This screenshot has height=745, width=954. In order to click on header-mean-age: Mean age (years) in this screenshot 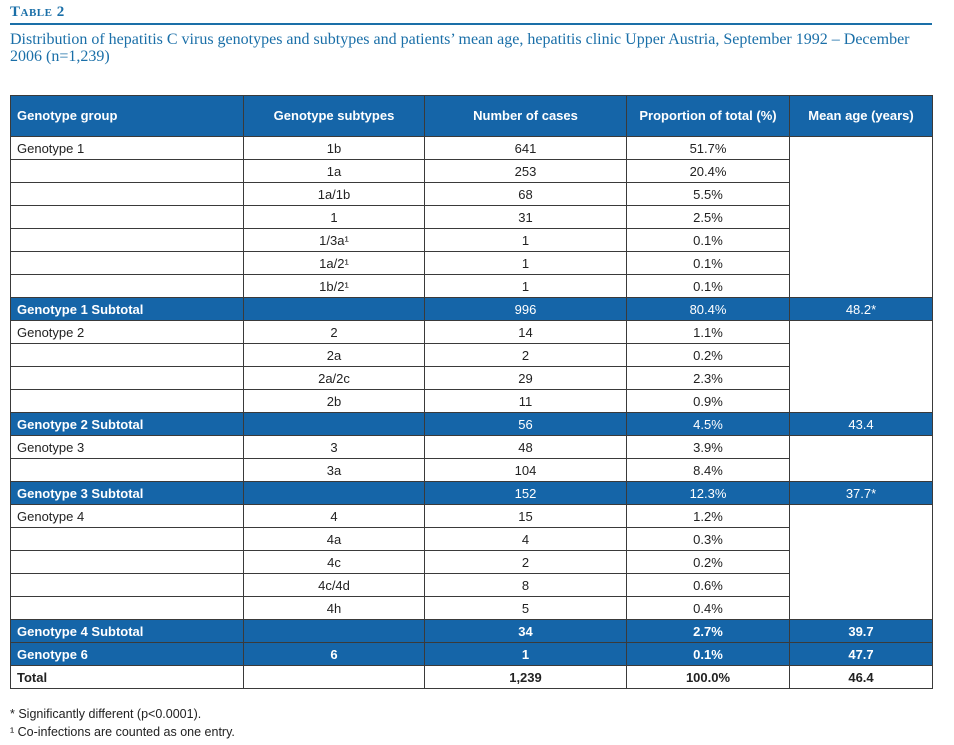, I will do `click(861, 116)`.